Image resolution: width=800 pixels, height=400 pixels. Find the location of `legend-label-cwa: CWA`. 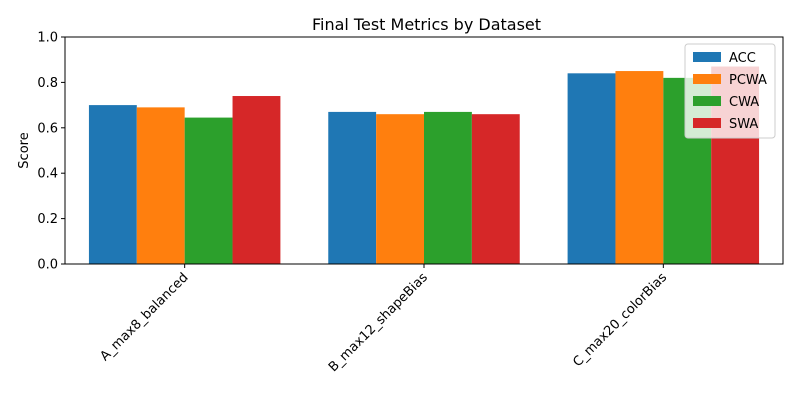

legend-label-cwa: CWA is located at coordinates (744, 102).